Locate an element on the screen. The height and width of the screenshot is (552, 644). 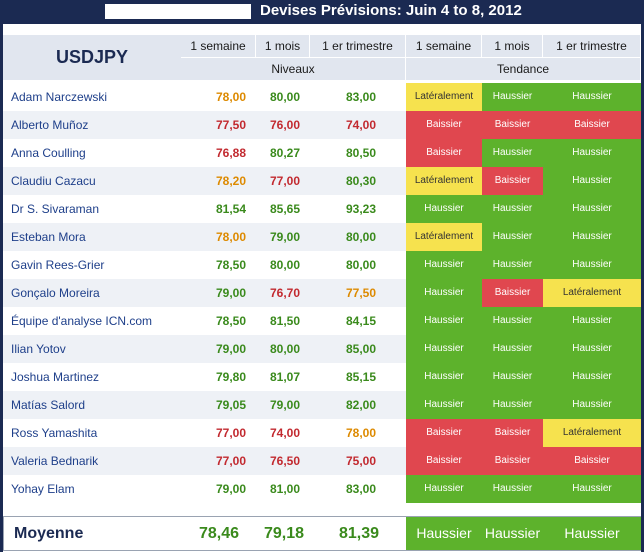
analyst-name: Dr S. Sivaraman is located at coordinates (55, 209).